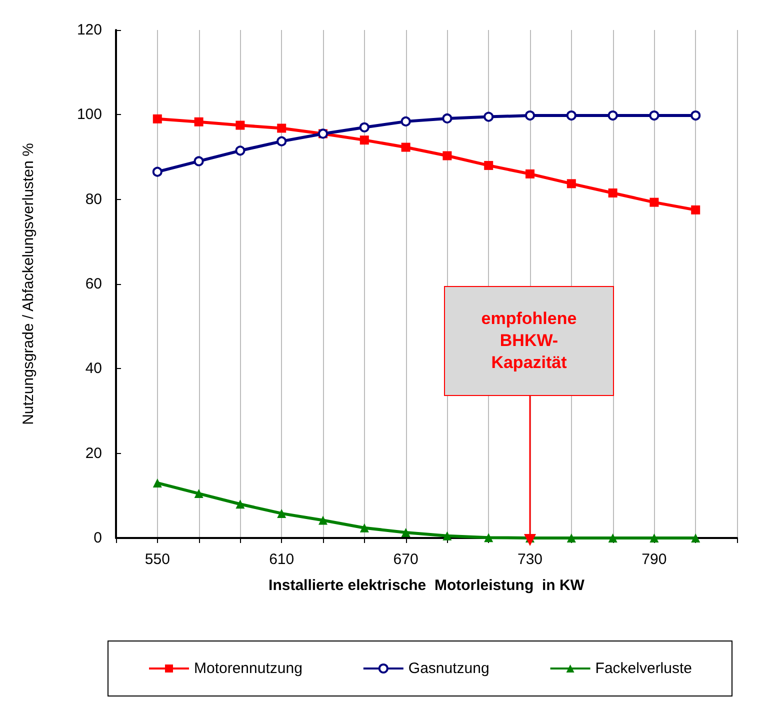 The height and width of the screenshot is (707, 771). I want to click on x-tick-label: 730, so click(530, 559).